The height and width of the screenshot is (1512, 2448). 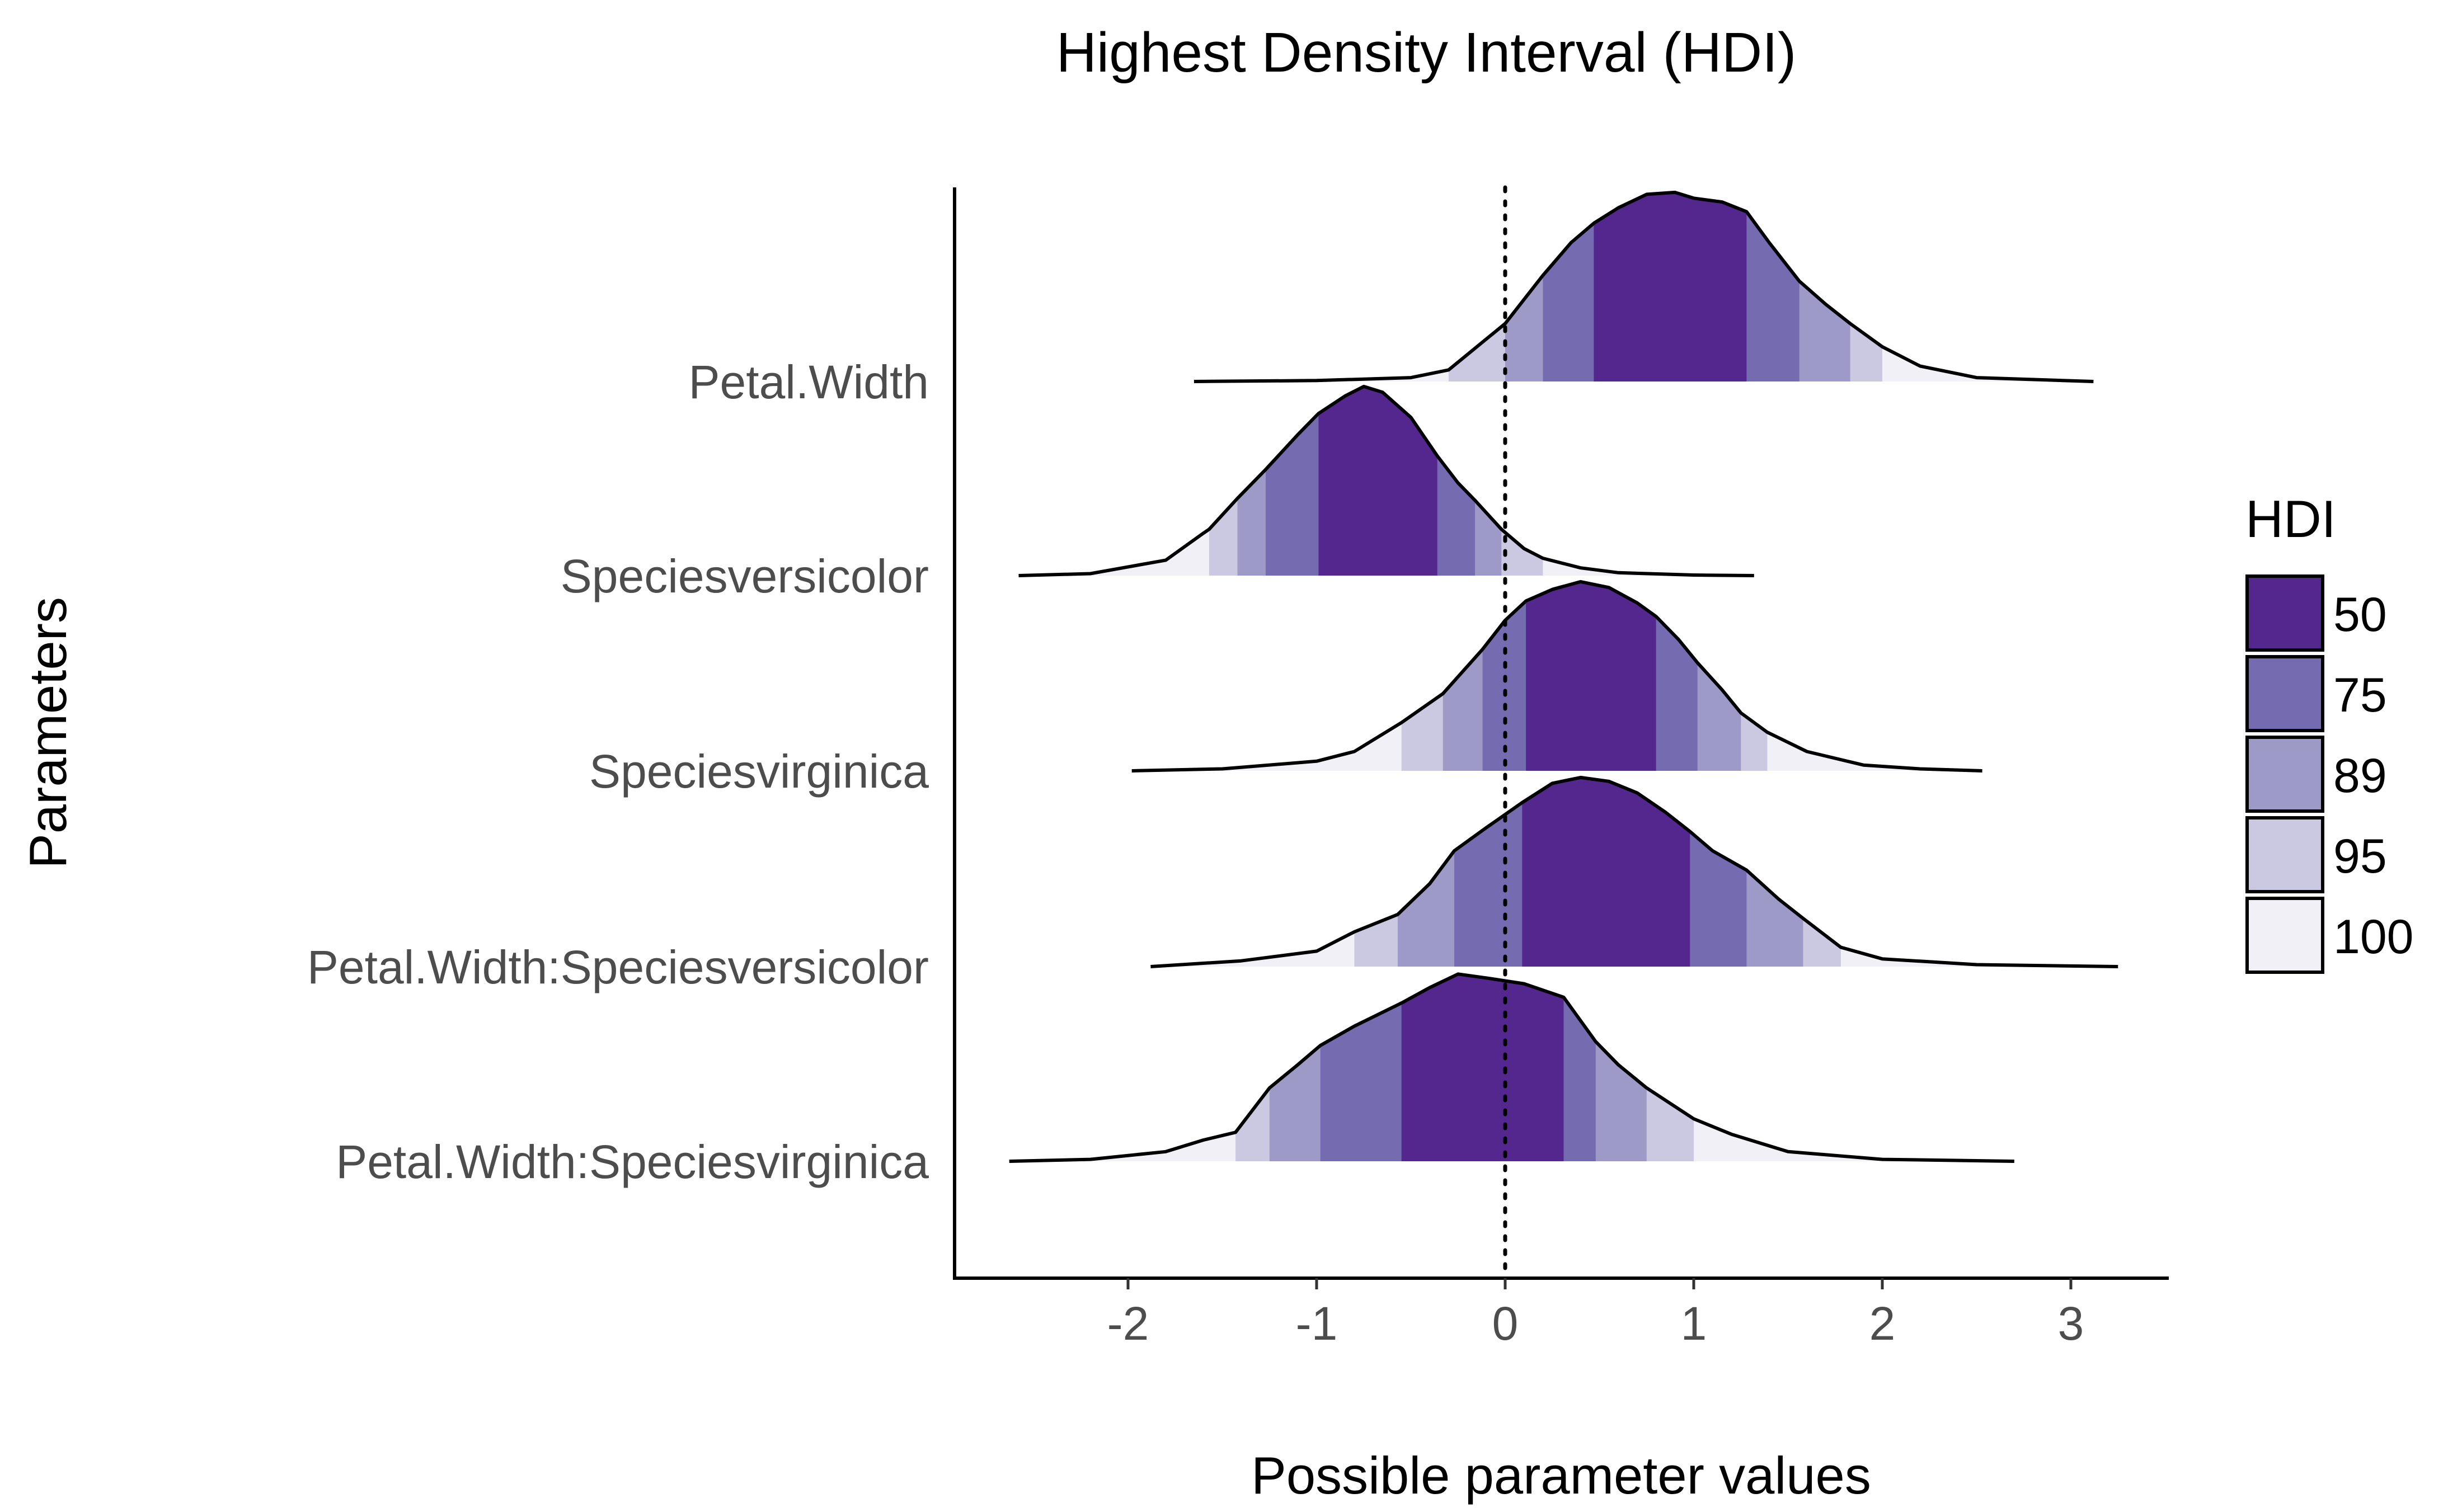 I want to click on legend-label: 100, so click(x=2373, y=937).